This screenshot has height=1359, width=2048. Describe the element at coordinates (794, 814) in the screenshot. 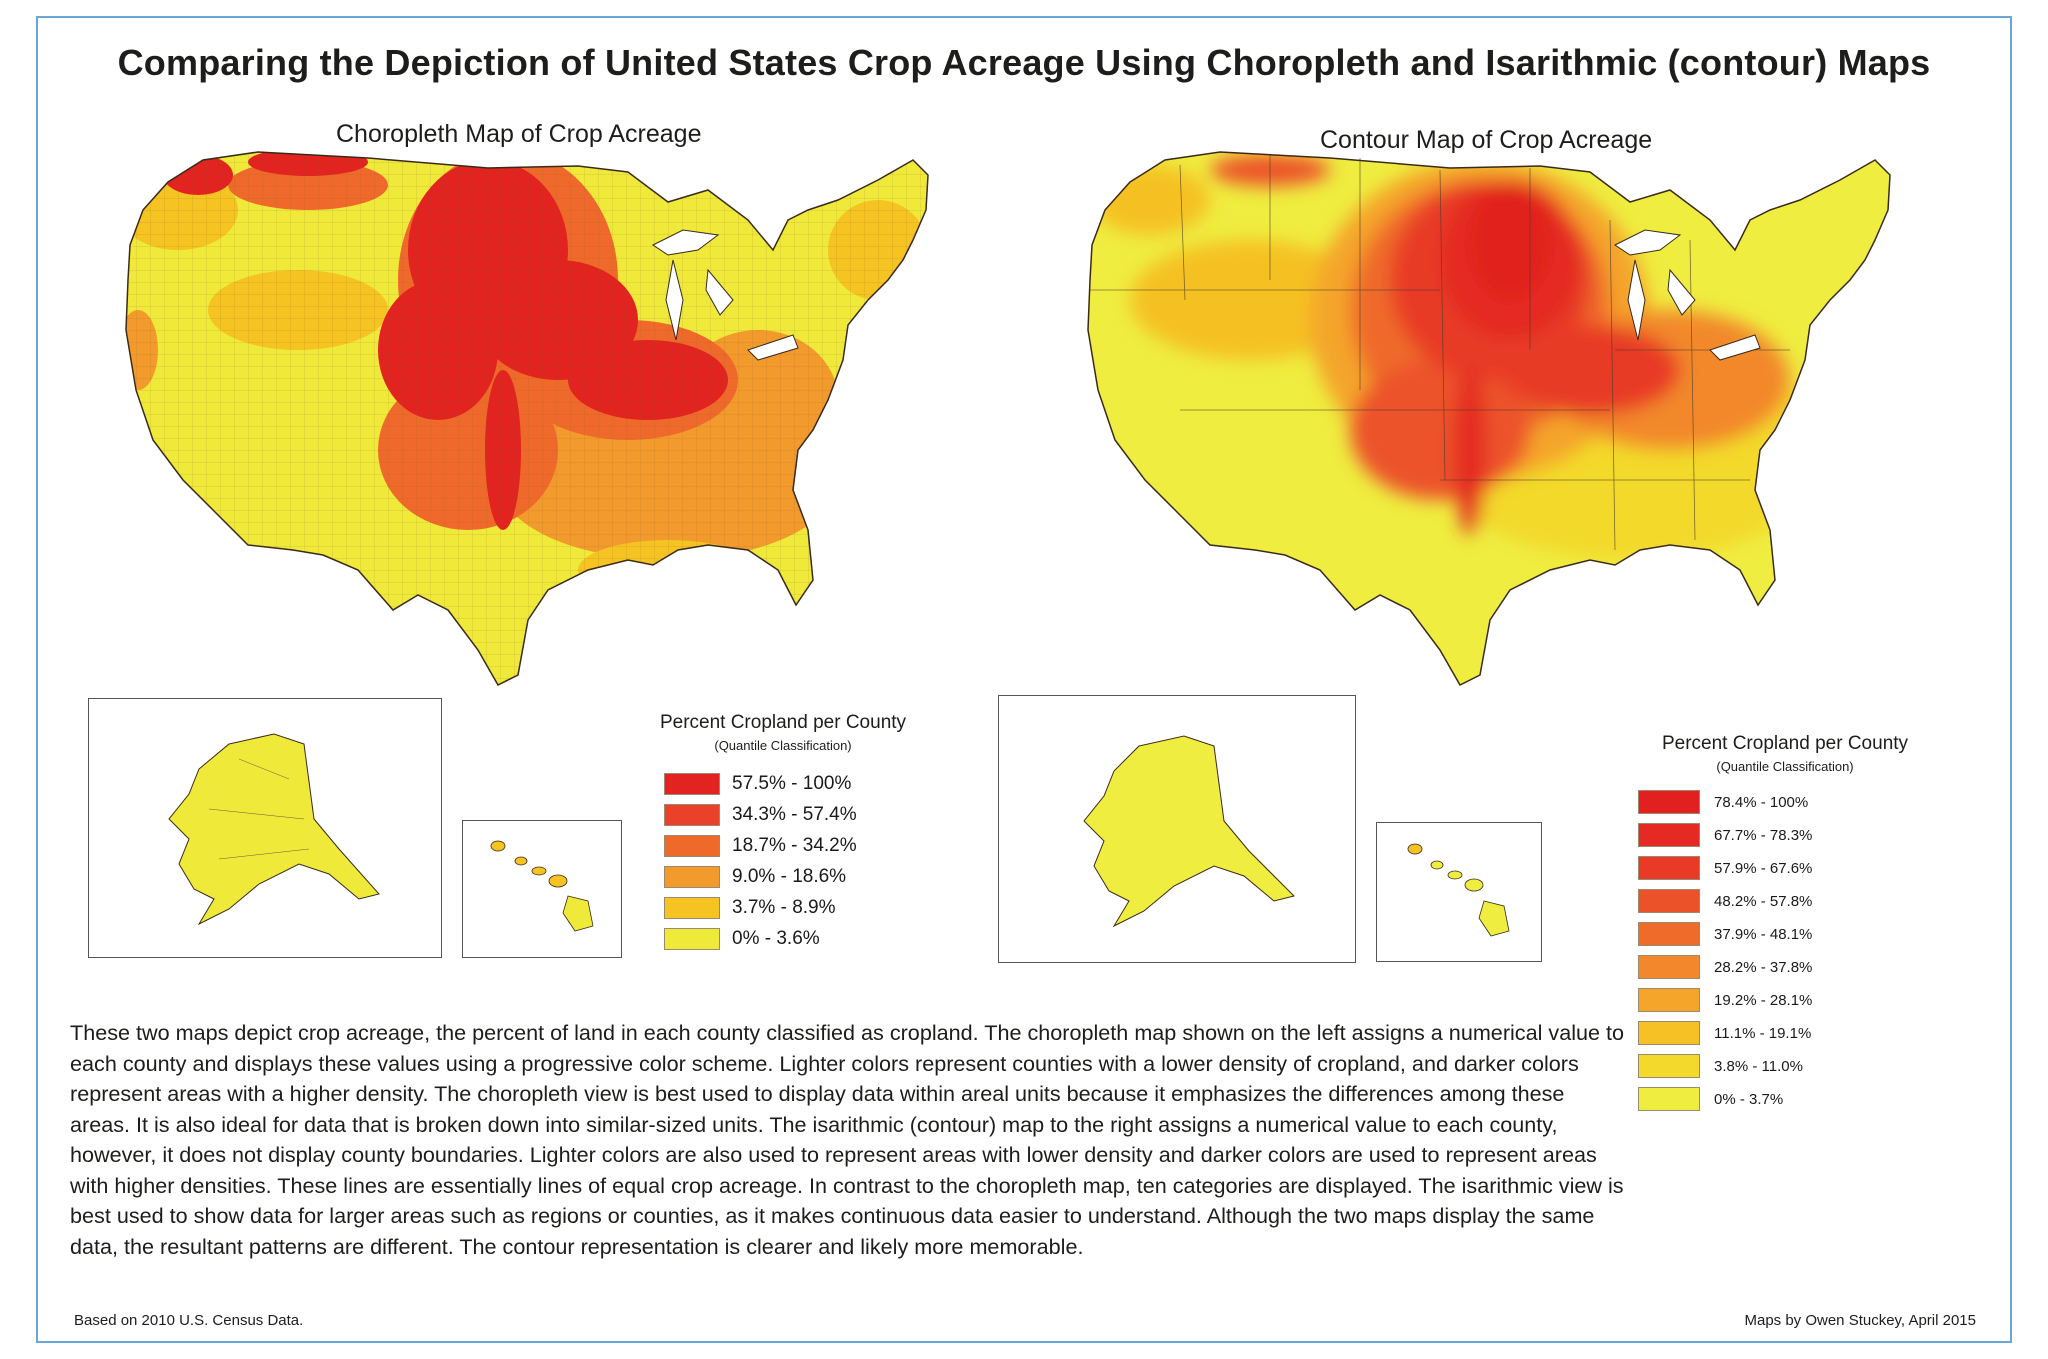

I see `legend-label: 34.3% - 57.4%` at that location.